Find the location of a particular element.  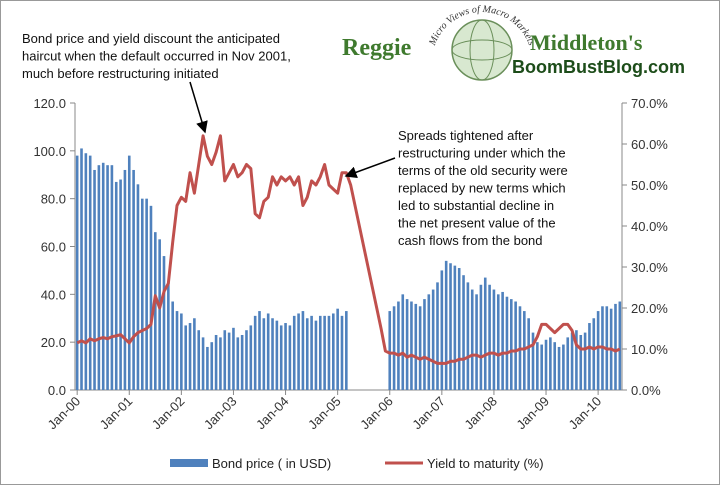

logo-site: BoomBustBlog.com is located at coordinates (598, 67).